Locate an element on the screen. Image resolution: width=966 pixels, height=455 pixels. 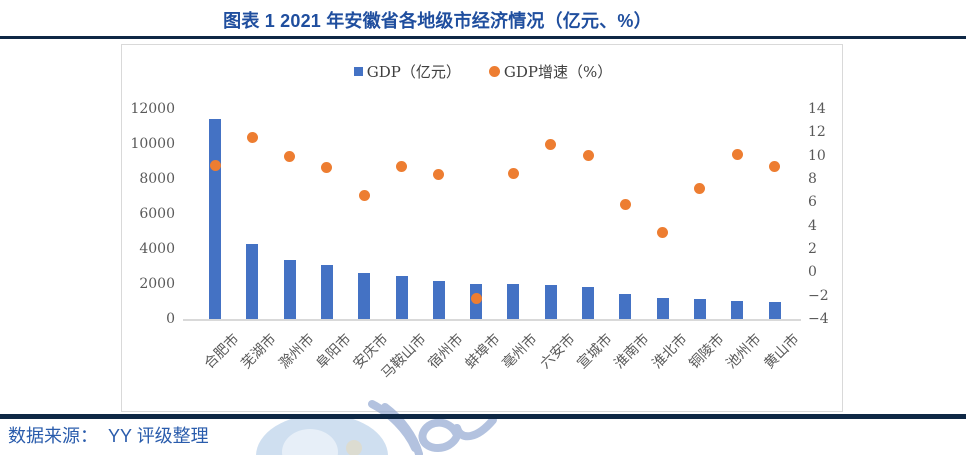
data-source: 数据来源： YY 评级整理 is located at coordinates (108, 435).